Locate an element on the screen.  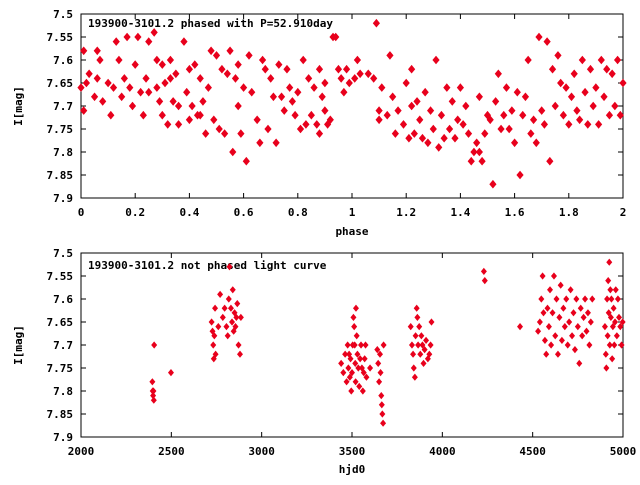
x-tick-label: 5000 is located at coordinates (623, 451).